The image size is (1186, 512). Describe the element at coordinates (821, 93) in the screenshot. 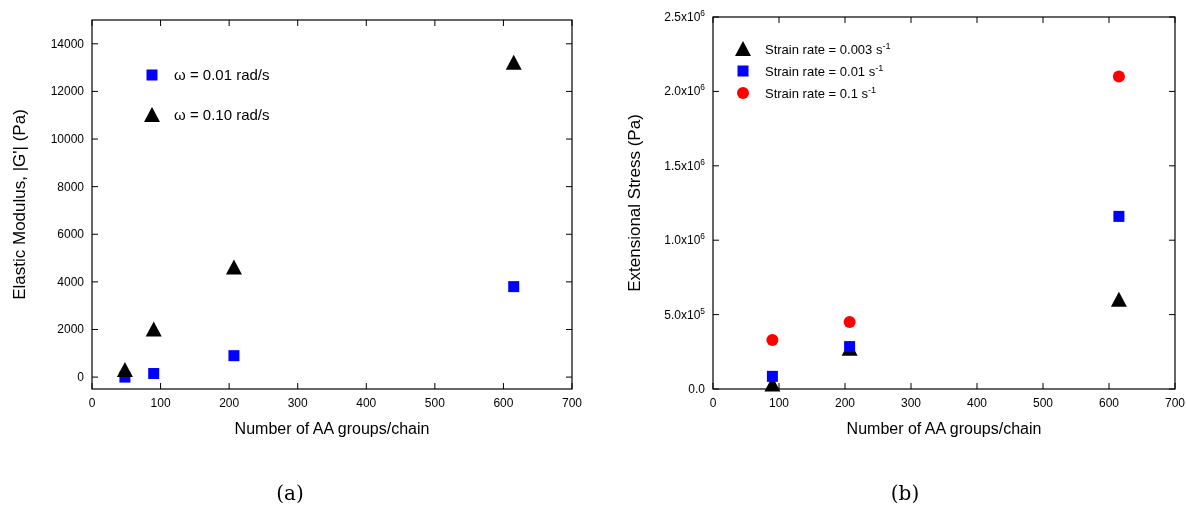

I see `legend-label: Strain rate = 0.1 s$^{-1}$` at that location.